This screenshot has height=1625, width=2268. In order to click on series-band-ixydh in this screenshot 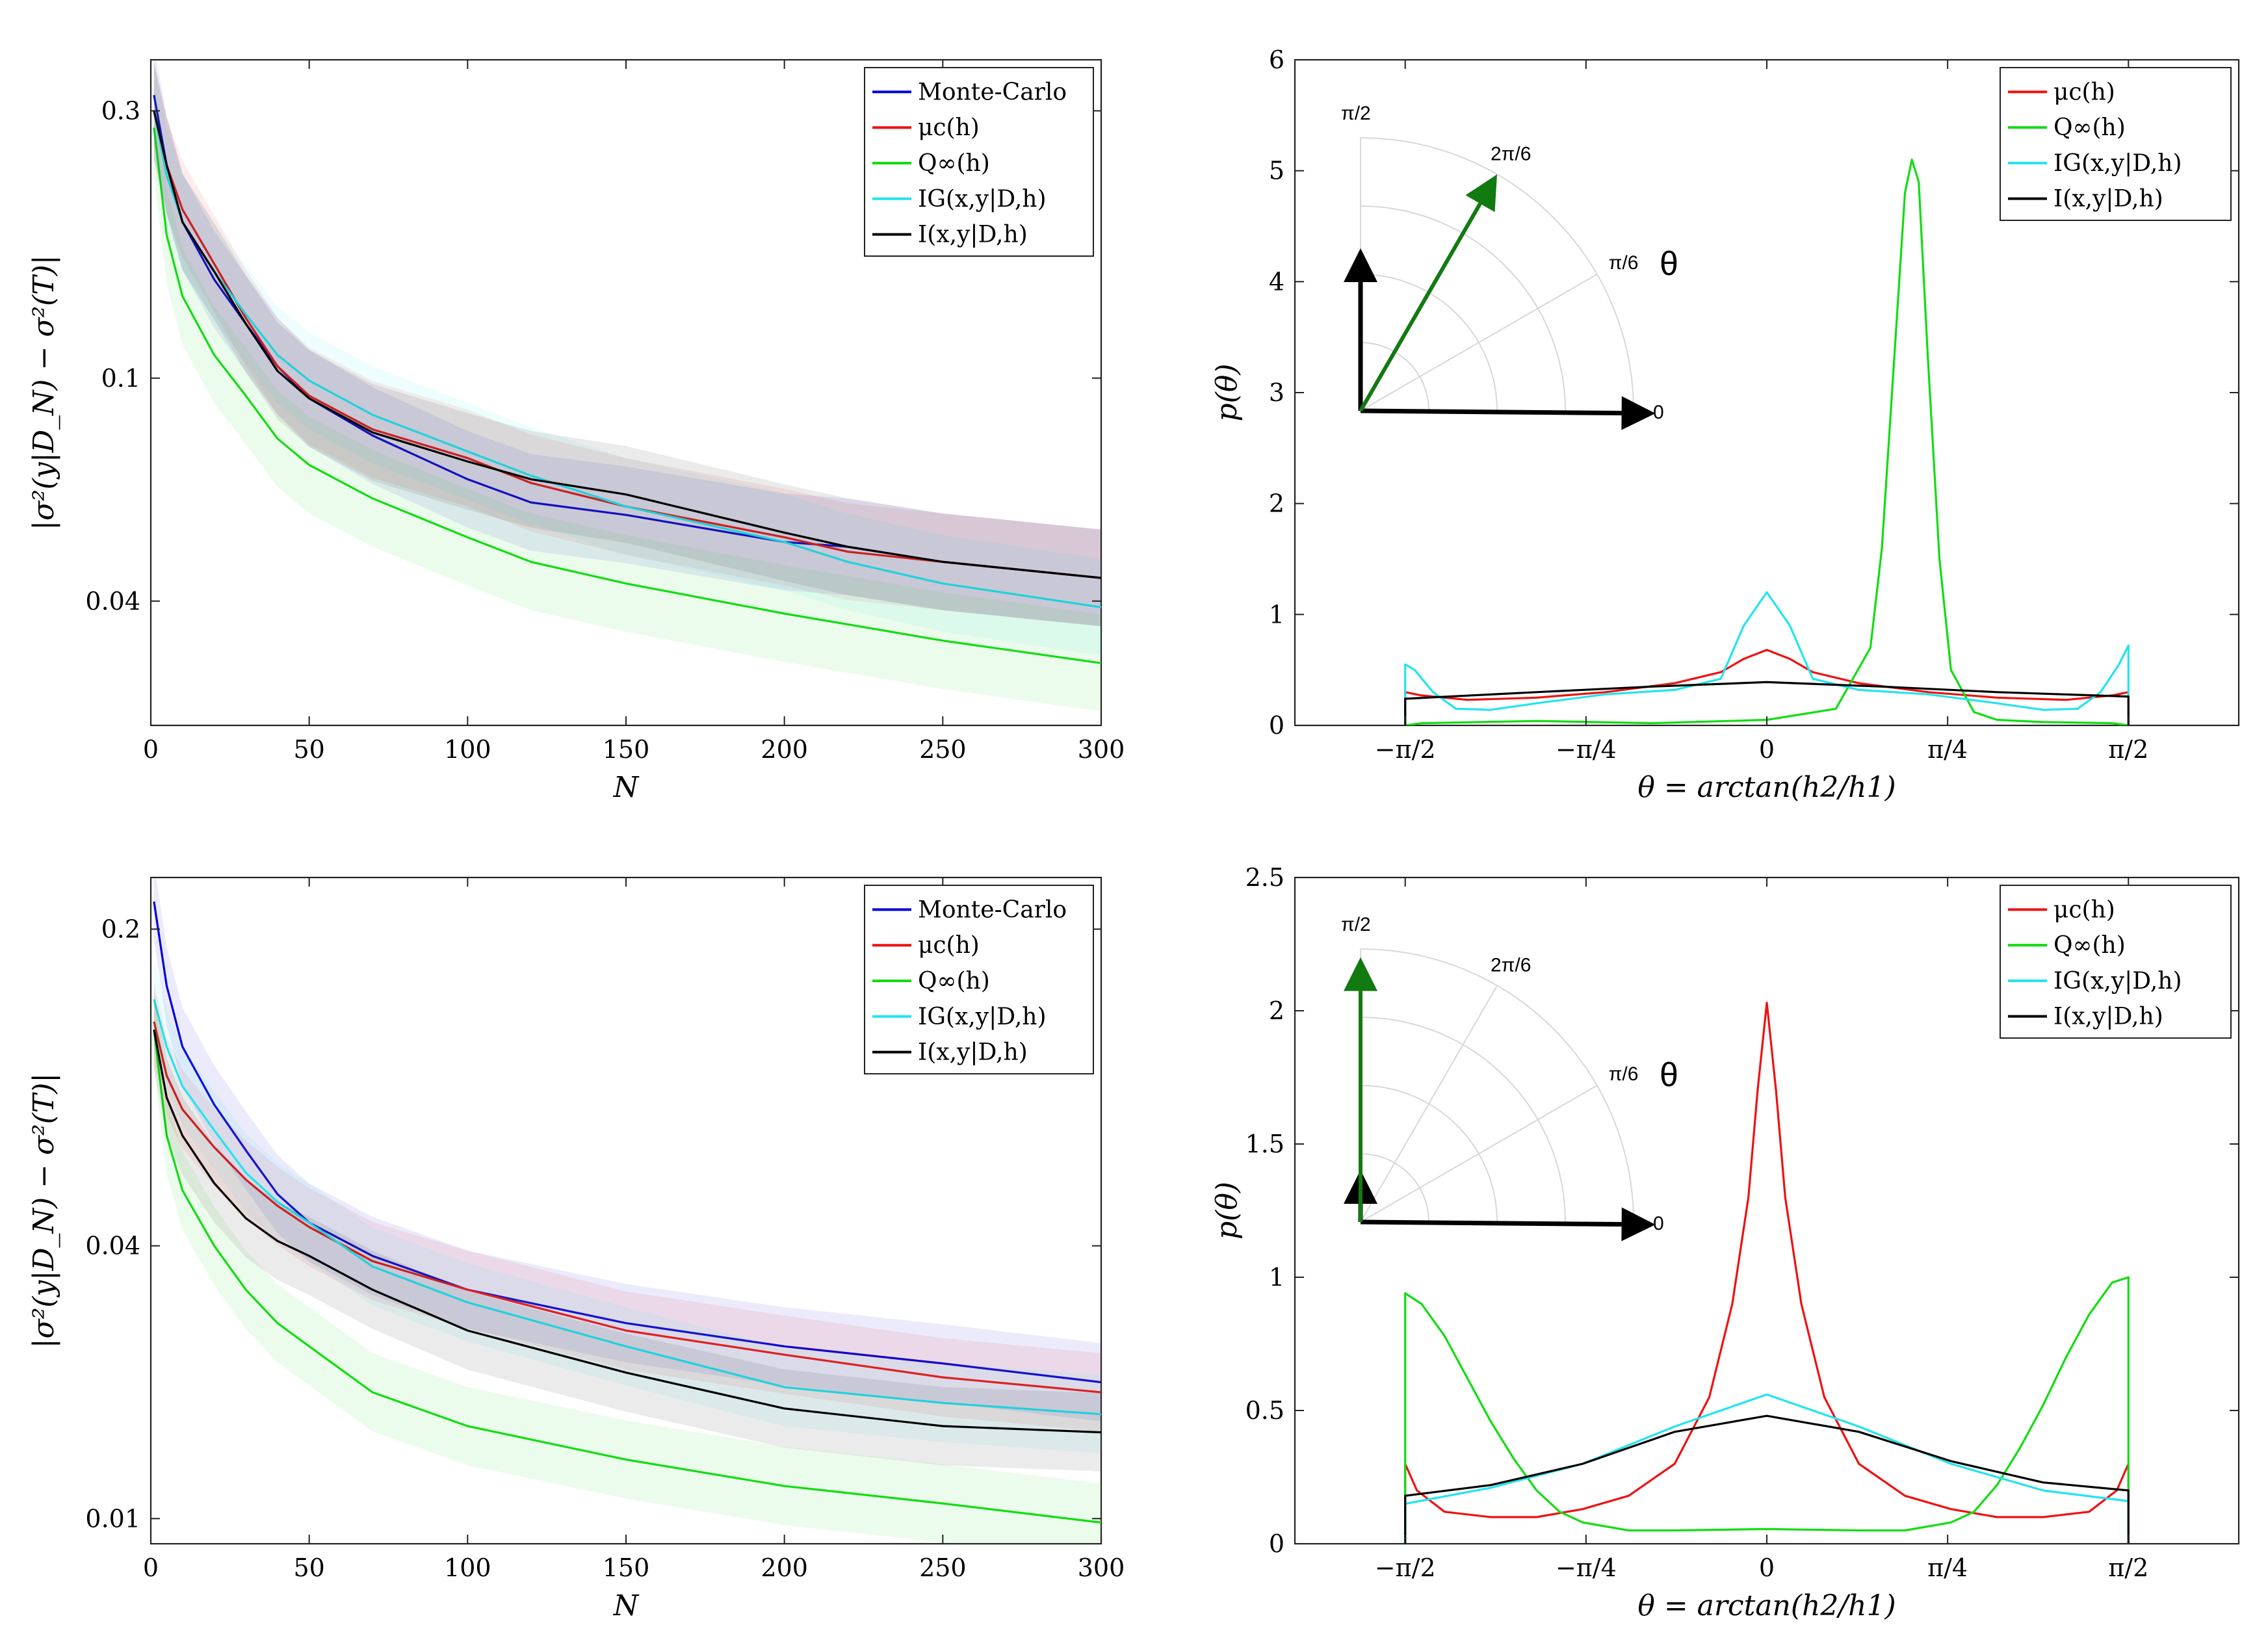, I will do `click(627, 1231)`.